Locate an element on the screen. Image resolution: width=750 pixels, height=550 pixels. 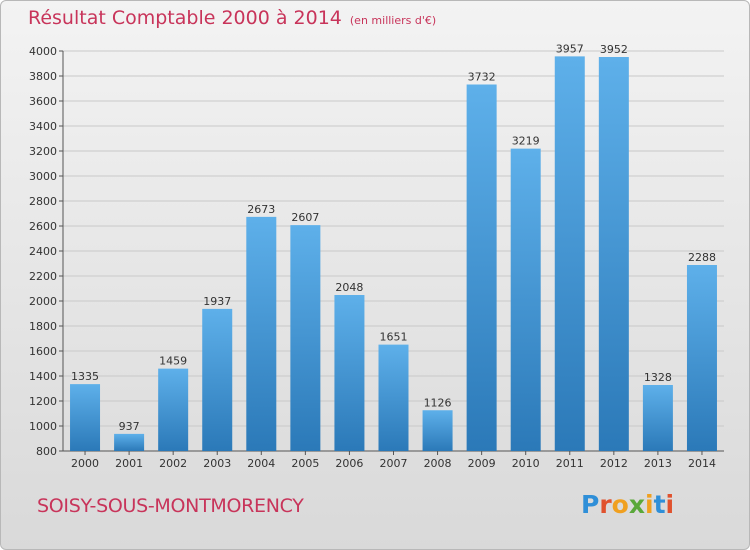
data-label-2009: 3732 is located at coordinates (482, 77).